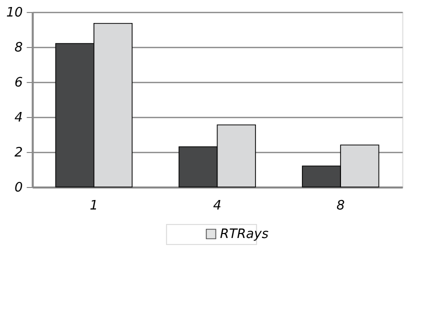 This screenshot has height=309, width=446. What do you see at coordinates (340, 206) in the screenshot?
I see `x-tick-label: 8` at bounding box center [340, 206].